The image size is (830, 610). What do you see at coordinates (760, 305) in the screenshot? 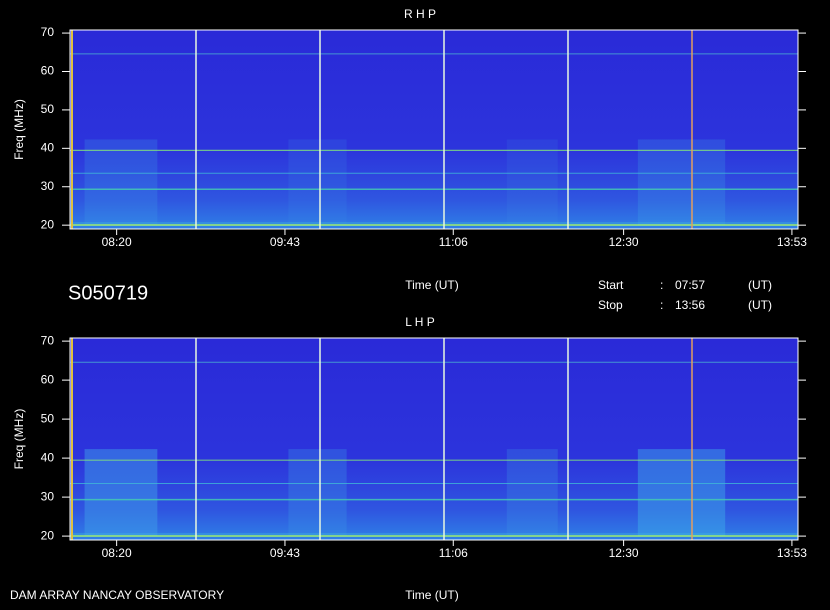
I see `stop-unit: (UT)` at bounding box center [760, 305].